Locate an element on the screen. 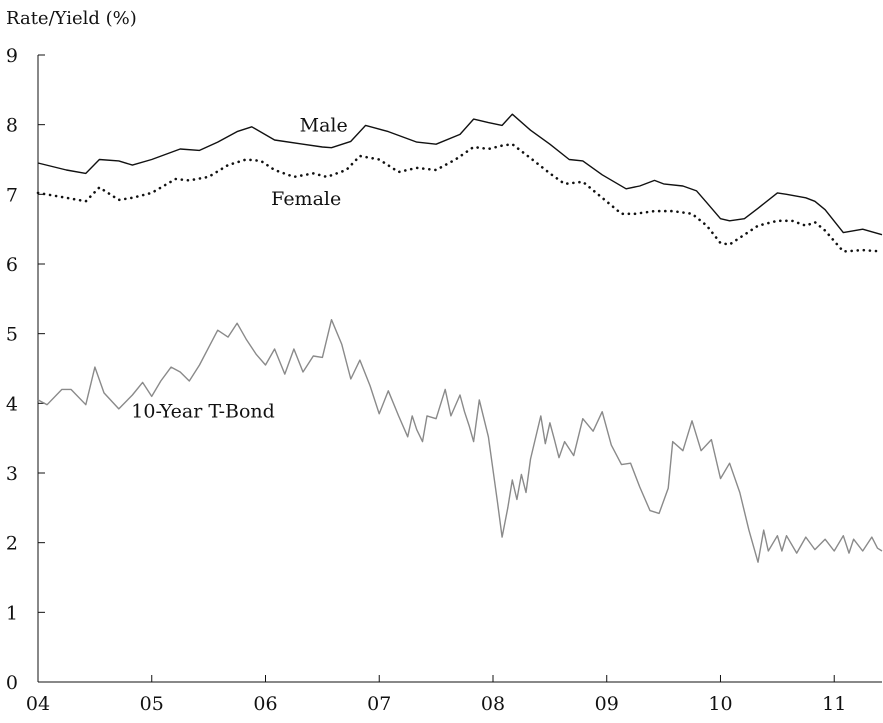 This screenshot has height=723, width=883. y-tick-label: 5 is located at coordinates (12, 335).